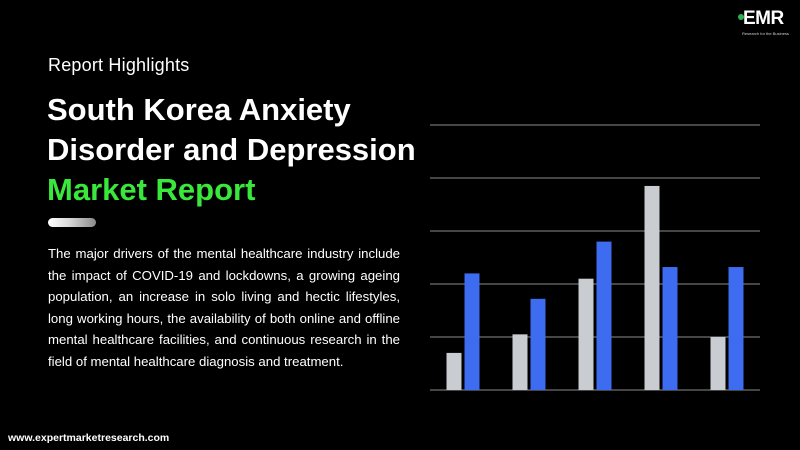 This screenshot has width=800, height=450. I want to click on bar-series2-group3, so click(604, 315).